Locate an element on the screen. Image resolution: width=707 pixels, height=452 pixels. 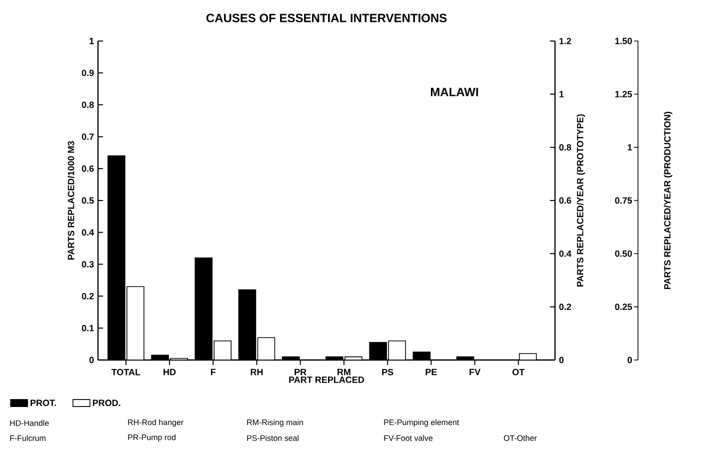
x-tick-label: FV is located at coordinates (475, 372).